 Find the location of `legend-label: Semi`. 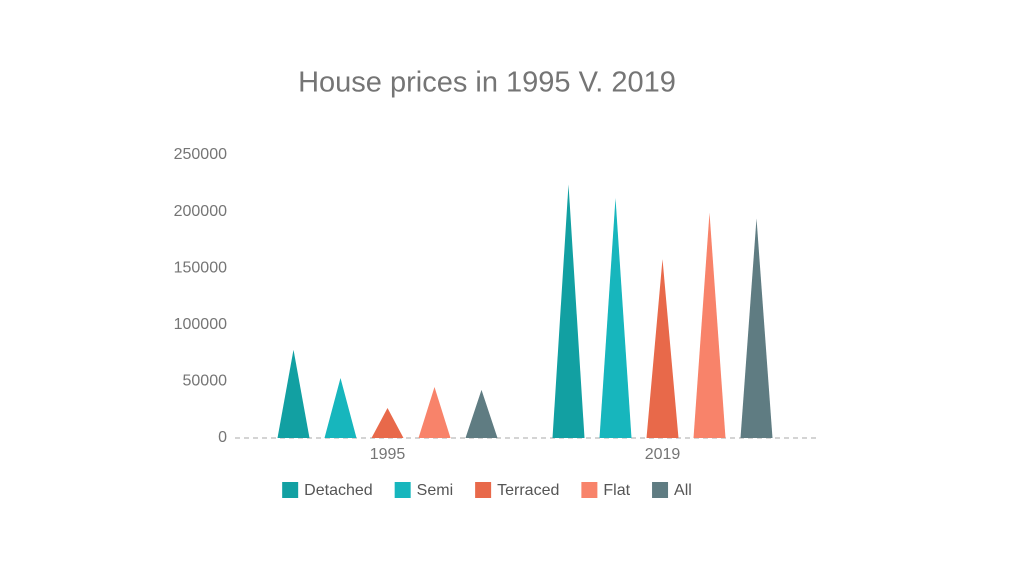

legend-label: Semi is located at coordinates (435, 490).